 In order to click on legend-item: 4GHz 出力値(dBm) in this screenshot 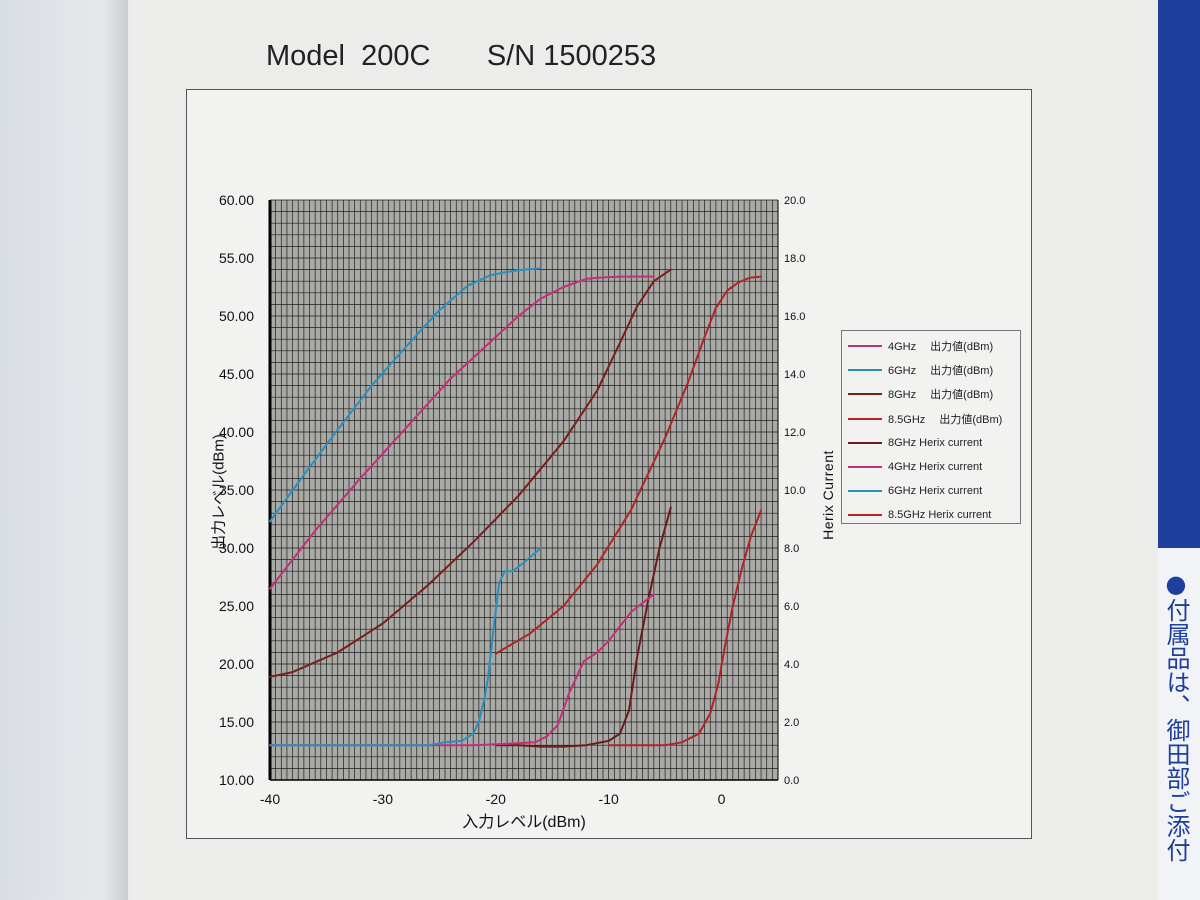, I will do `click(931, 346)`.